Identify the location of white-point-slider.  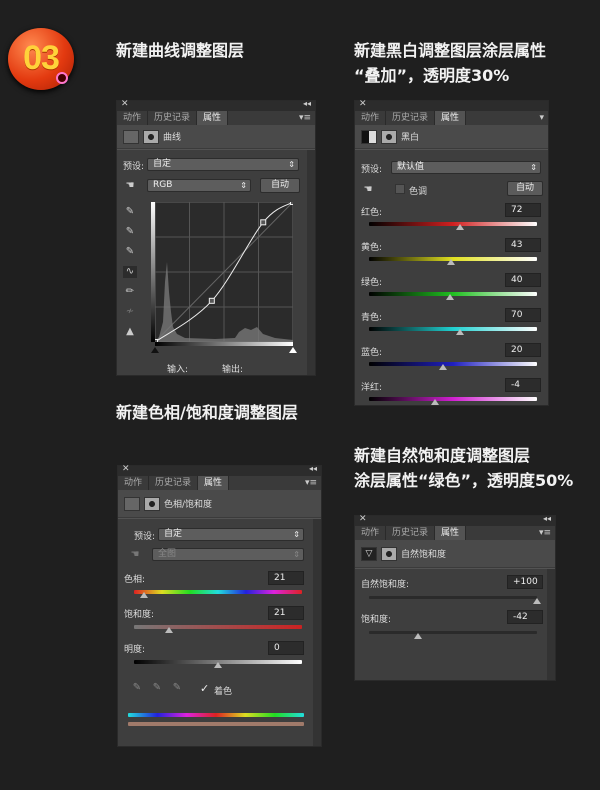
(293, 350).